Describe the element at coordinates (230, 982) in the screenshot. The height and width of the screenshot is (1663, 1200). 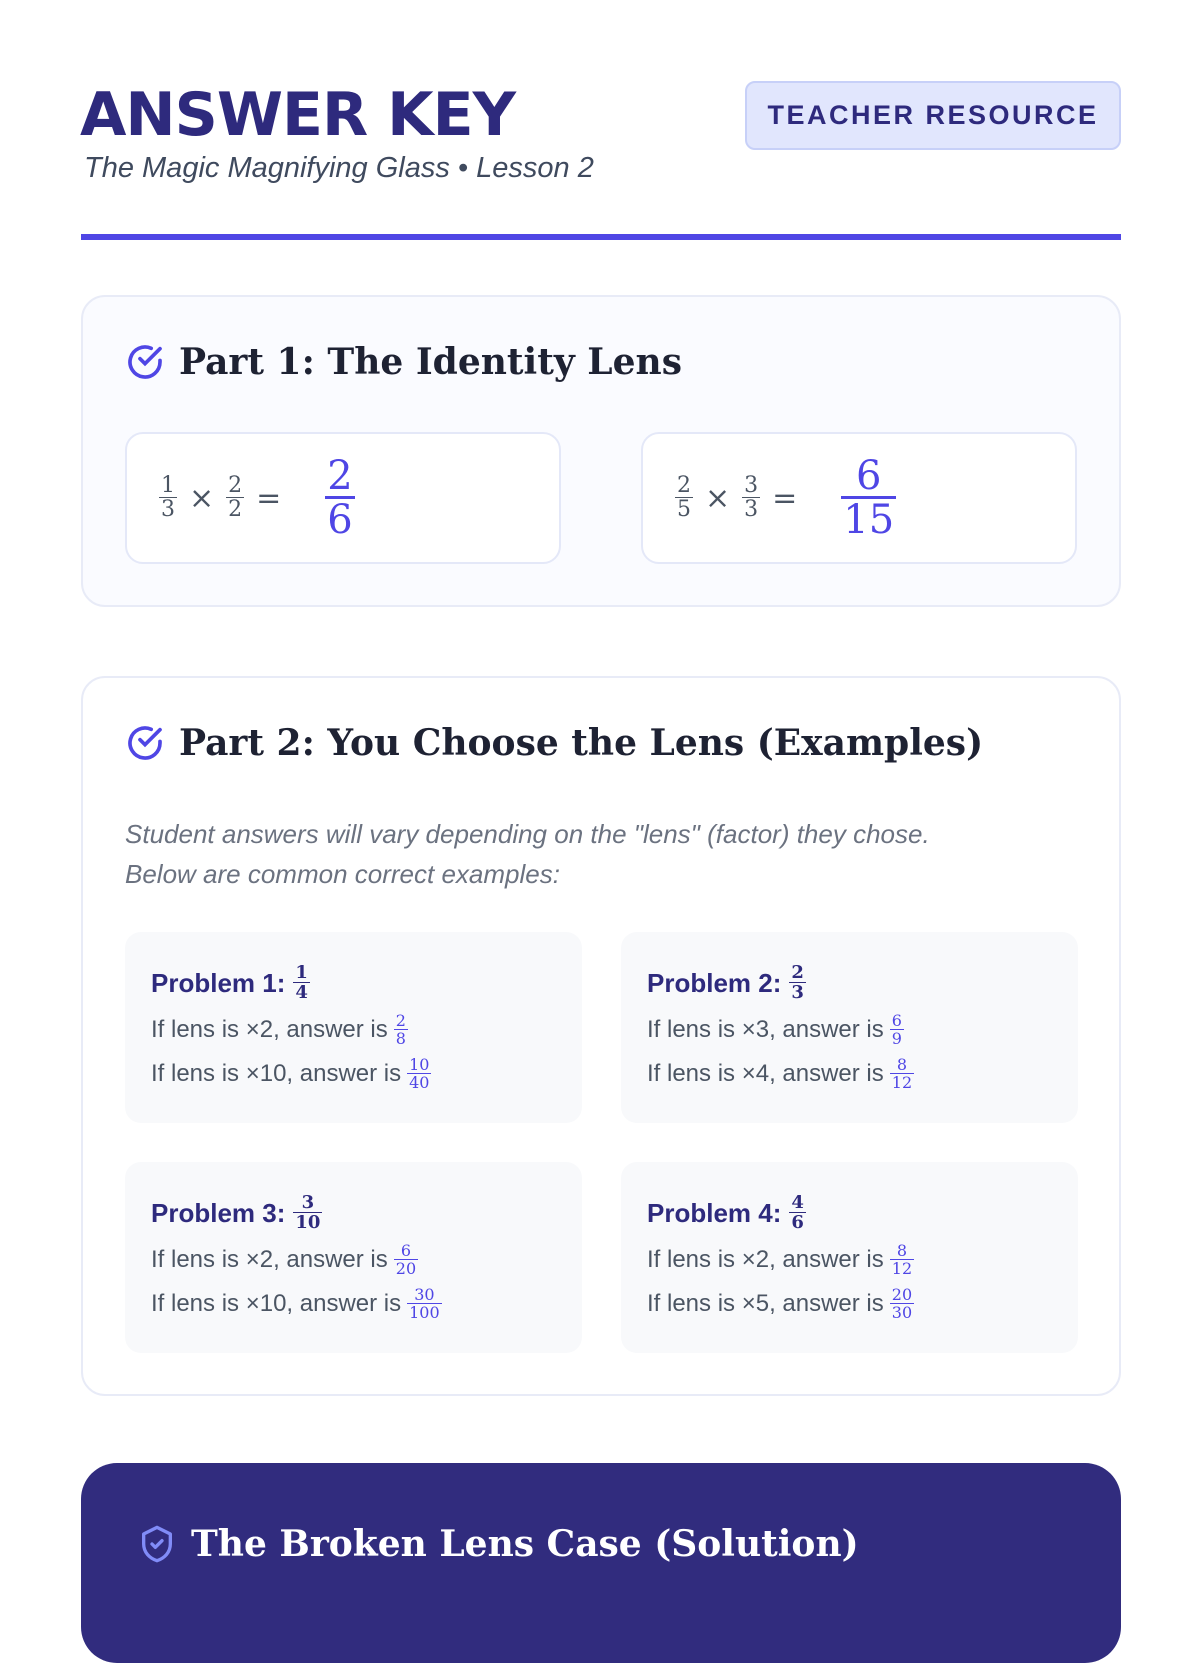
I see `problem-title: Problem 1: 1 4` at that location.